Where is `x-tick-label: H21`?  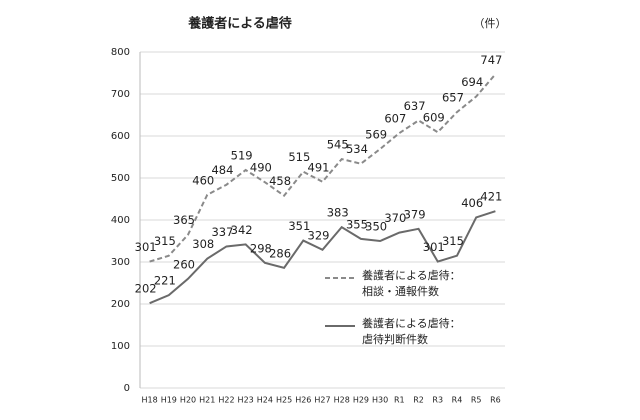 x-tick-label: H21 is located at coordinates (207, 400).